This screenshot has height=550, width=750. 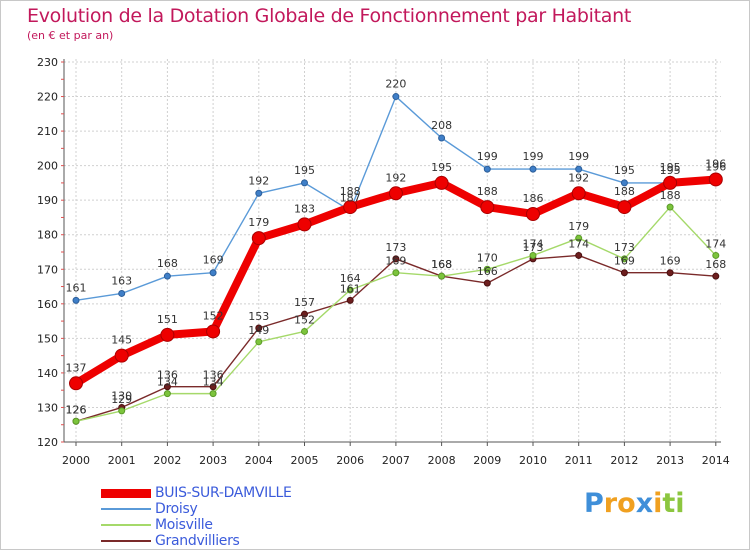 What do you see at coordinates (167, 319) in the screenshot?
I see `data-label-buis-sur-damville: 151` at bounding box center [167, 319].